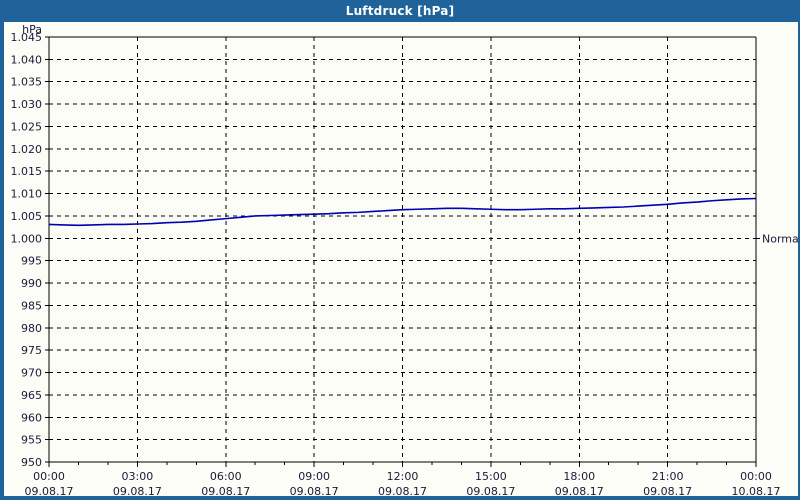 Image resolution: width=800 pixels, height=500 pixels. What do you see at coordinates (27, 37) in the screenshot?
I see `y-axis-tick-label: 1.045` at bounding box center [27, 37].